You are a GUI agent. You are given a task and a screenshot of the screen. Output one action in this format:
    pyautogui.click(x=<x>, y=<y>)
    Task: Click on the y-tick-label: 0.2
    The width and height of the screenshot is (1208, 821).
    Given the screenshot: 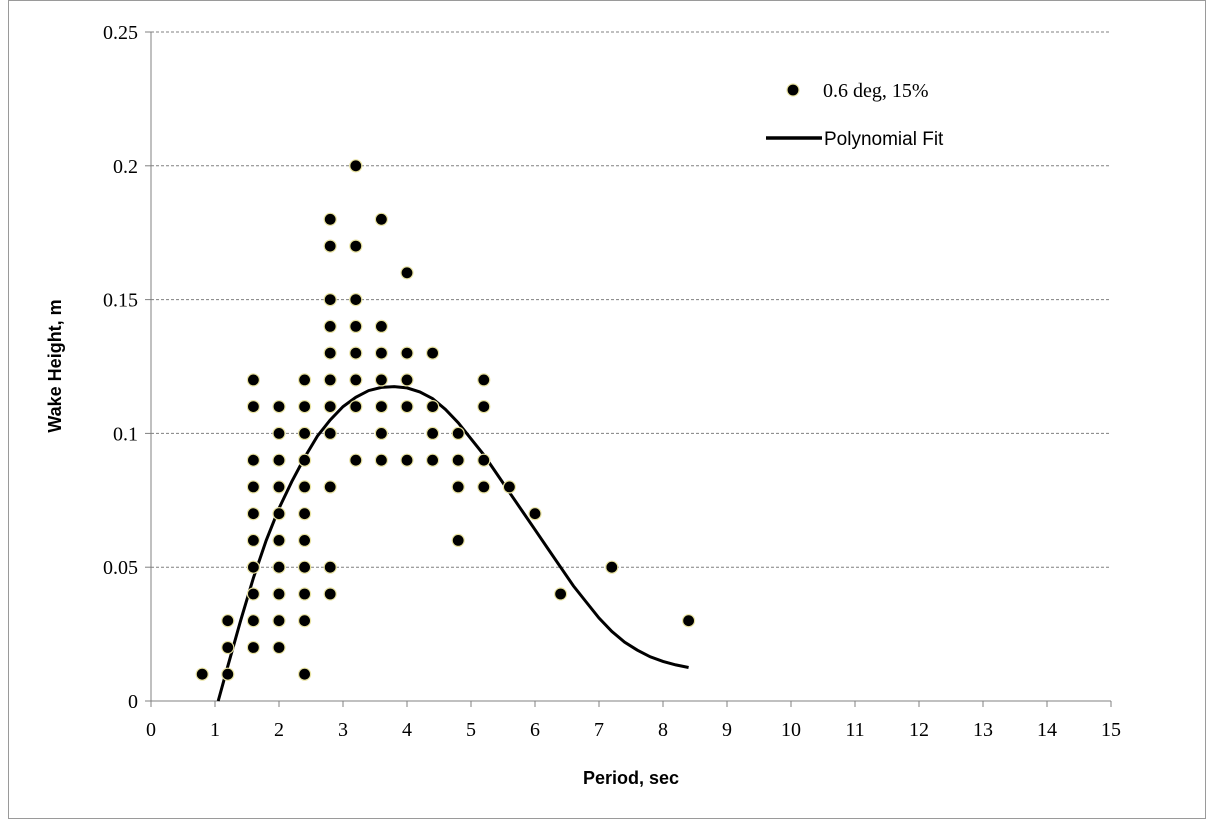 What is the action you would take?
    pyautogui.click(x=125, y=167)
    